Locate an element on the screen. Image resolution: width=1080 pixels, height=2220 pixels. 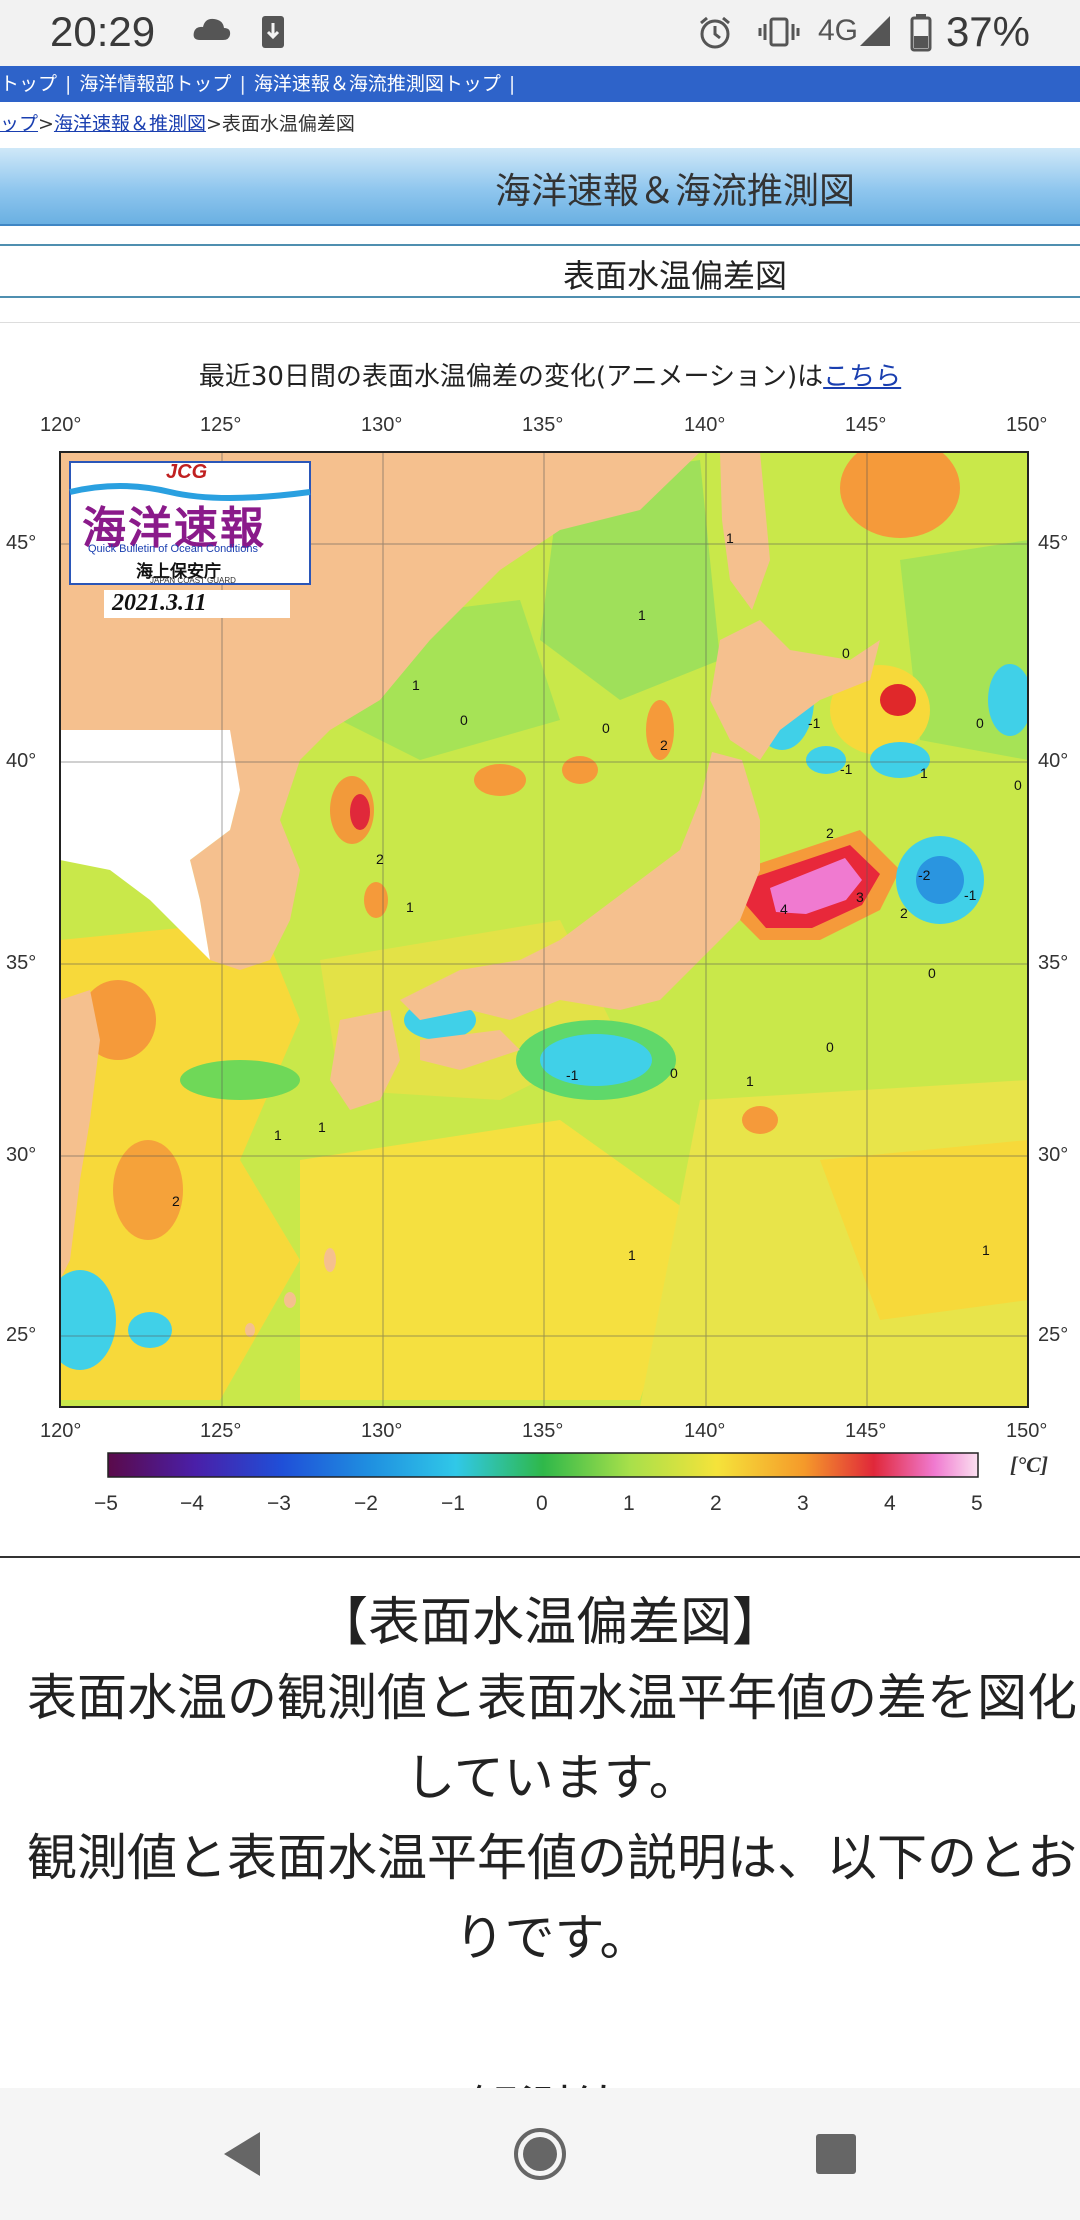
nav-link-hydrographic: 海洋情報部トップ is located at coordinates (155, 84).